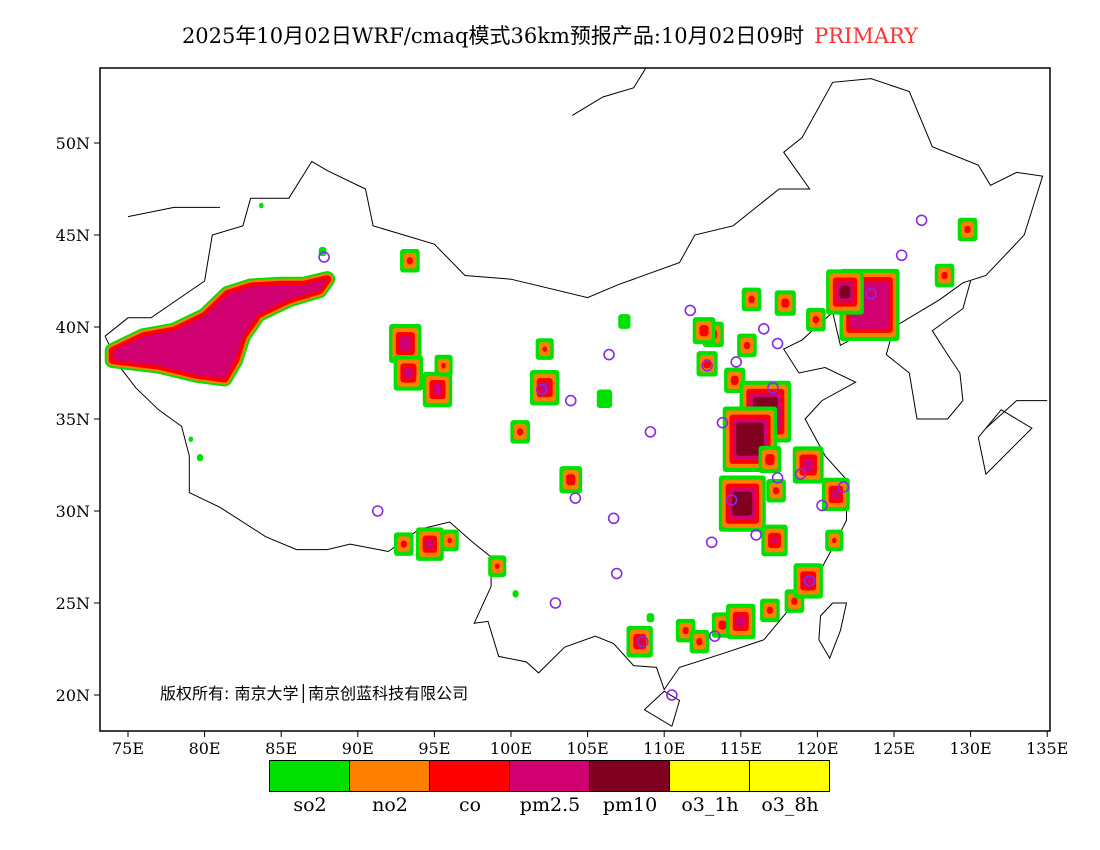 Image resolution: width=1100 pixels, height=850 pixels. Describe the element at coordinates (894, 748) in the screenshot. I see `lon-tick-label: 125E` at that location.